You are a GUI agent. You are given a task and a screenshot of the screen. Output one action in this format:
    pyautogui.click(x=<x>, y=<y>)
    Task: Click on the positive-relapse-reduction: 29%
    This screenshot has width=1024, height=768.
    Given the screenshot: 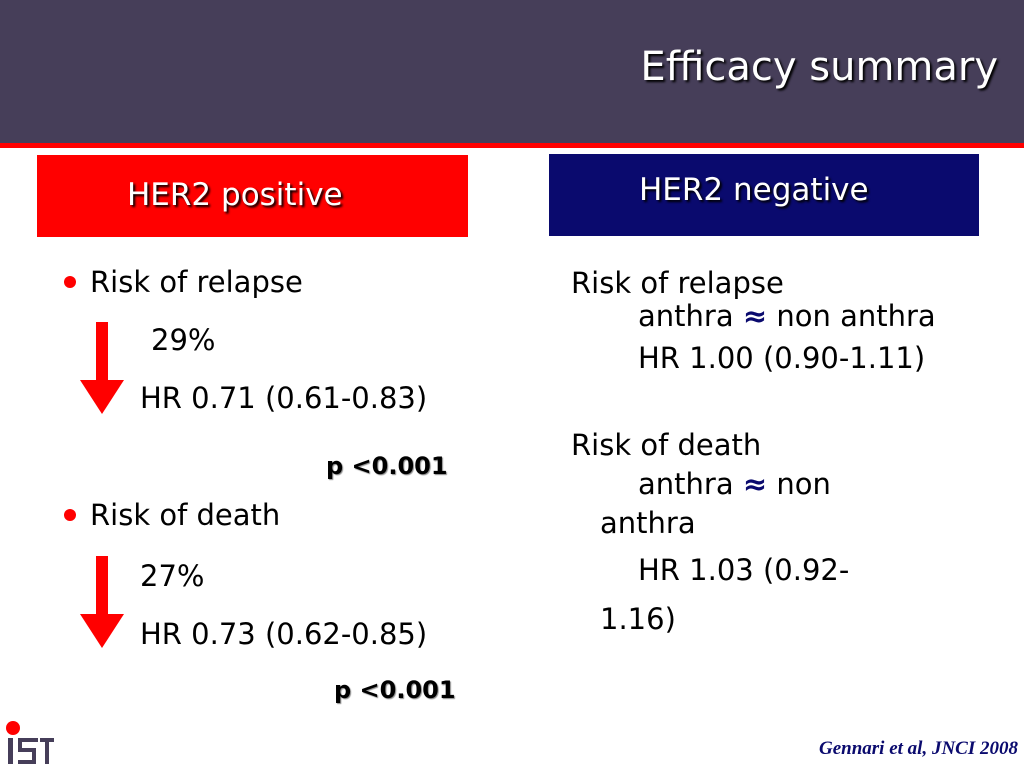 What is the action you would take?
    pyautogui.click(x=183, y=340)
    